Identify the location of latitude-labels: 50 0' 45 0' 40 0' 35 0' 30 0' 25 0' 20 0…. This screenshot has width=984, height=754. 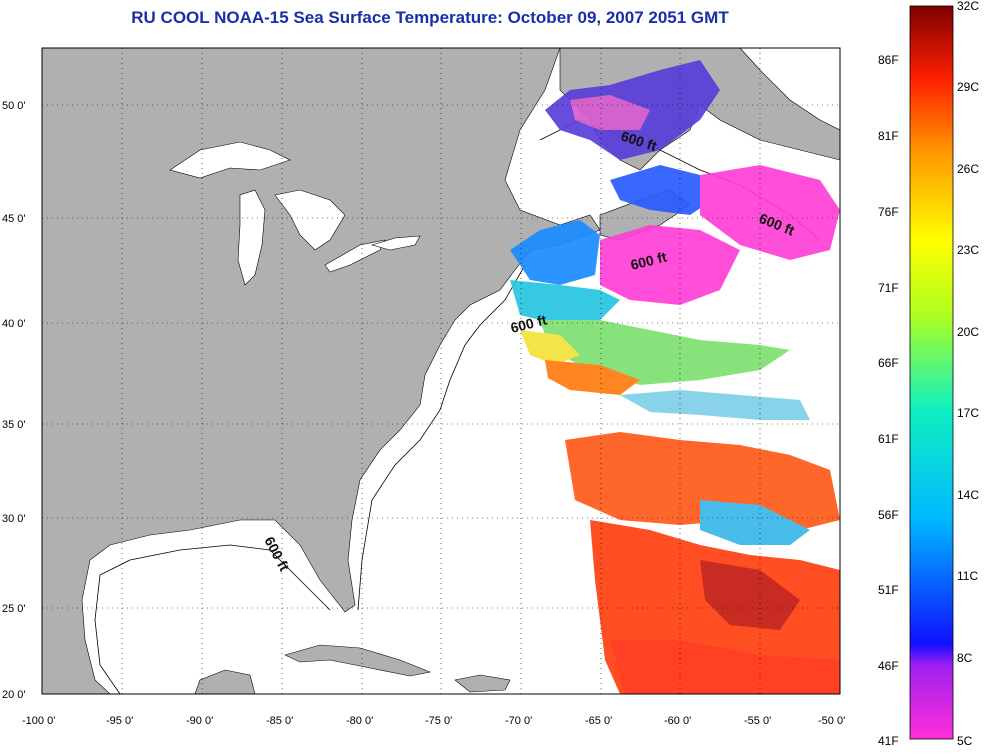
(14, 400).